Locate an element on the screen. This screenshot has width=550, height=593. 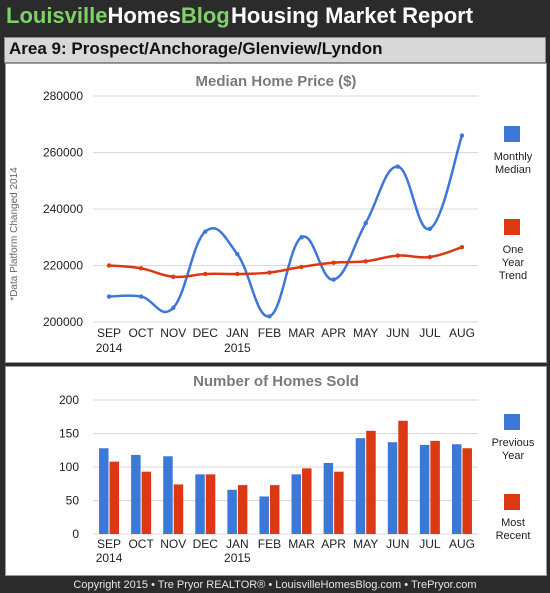
chart-title: Median Home Price ($) is located at coordinates (276, 81).